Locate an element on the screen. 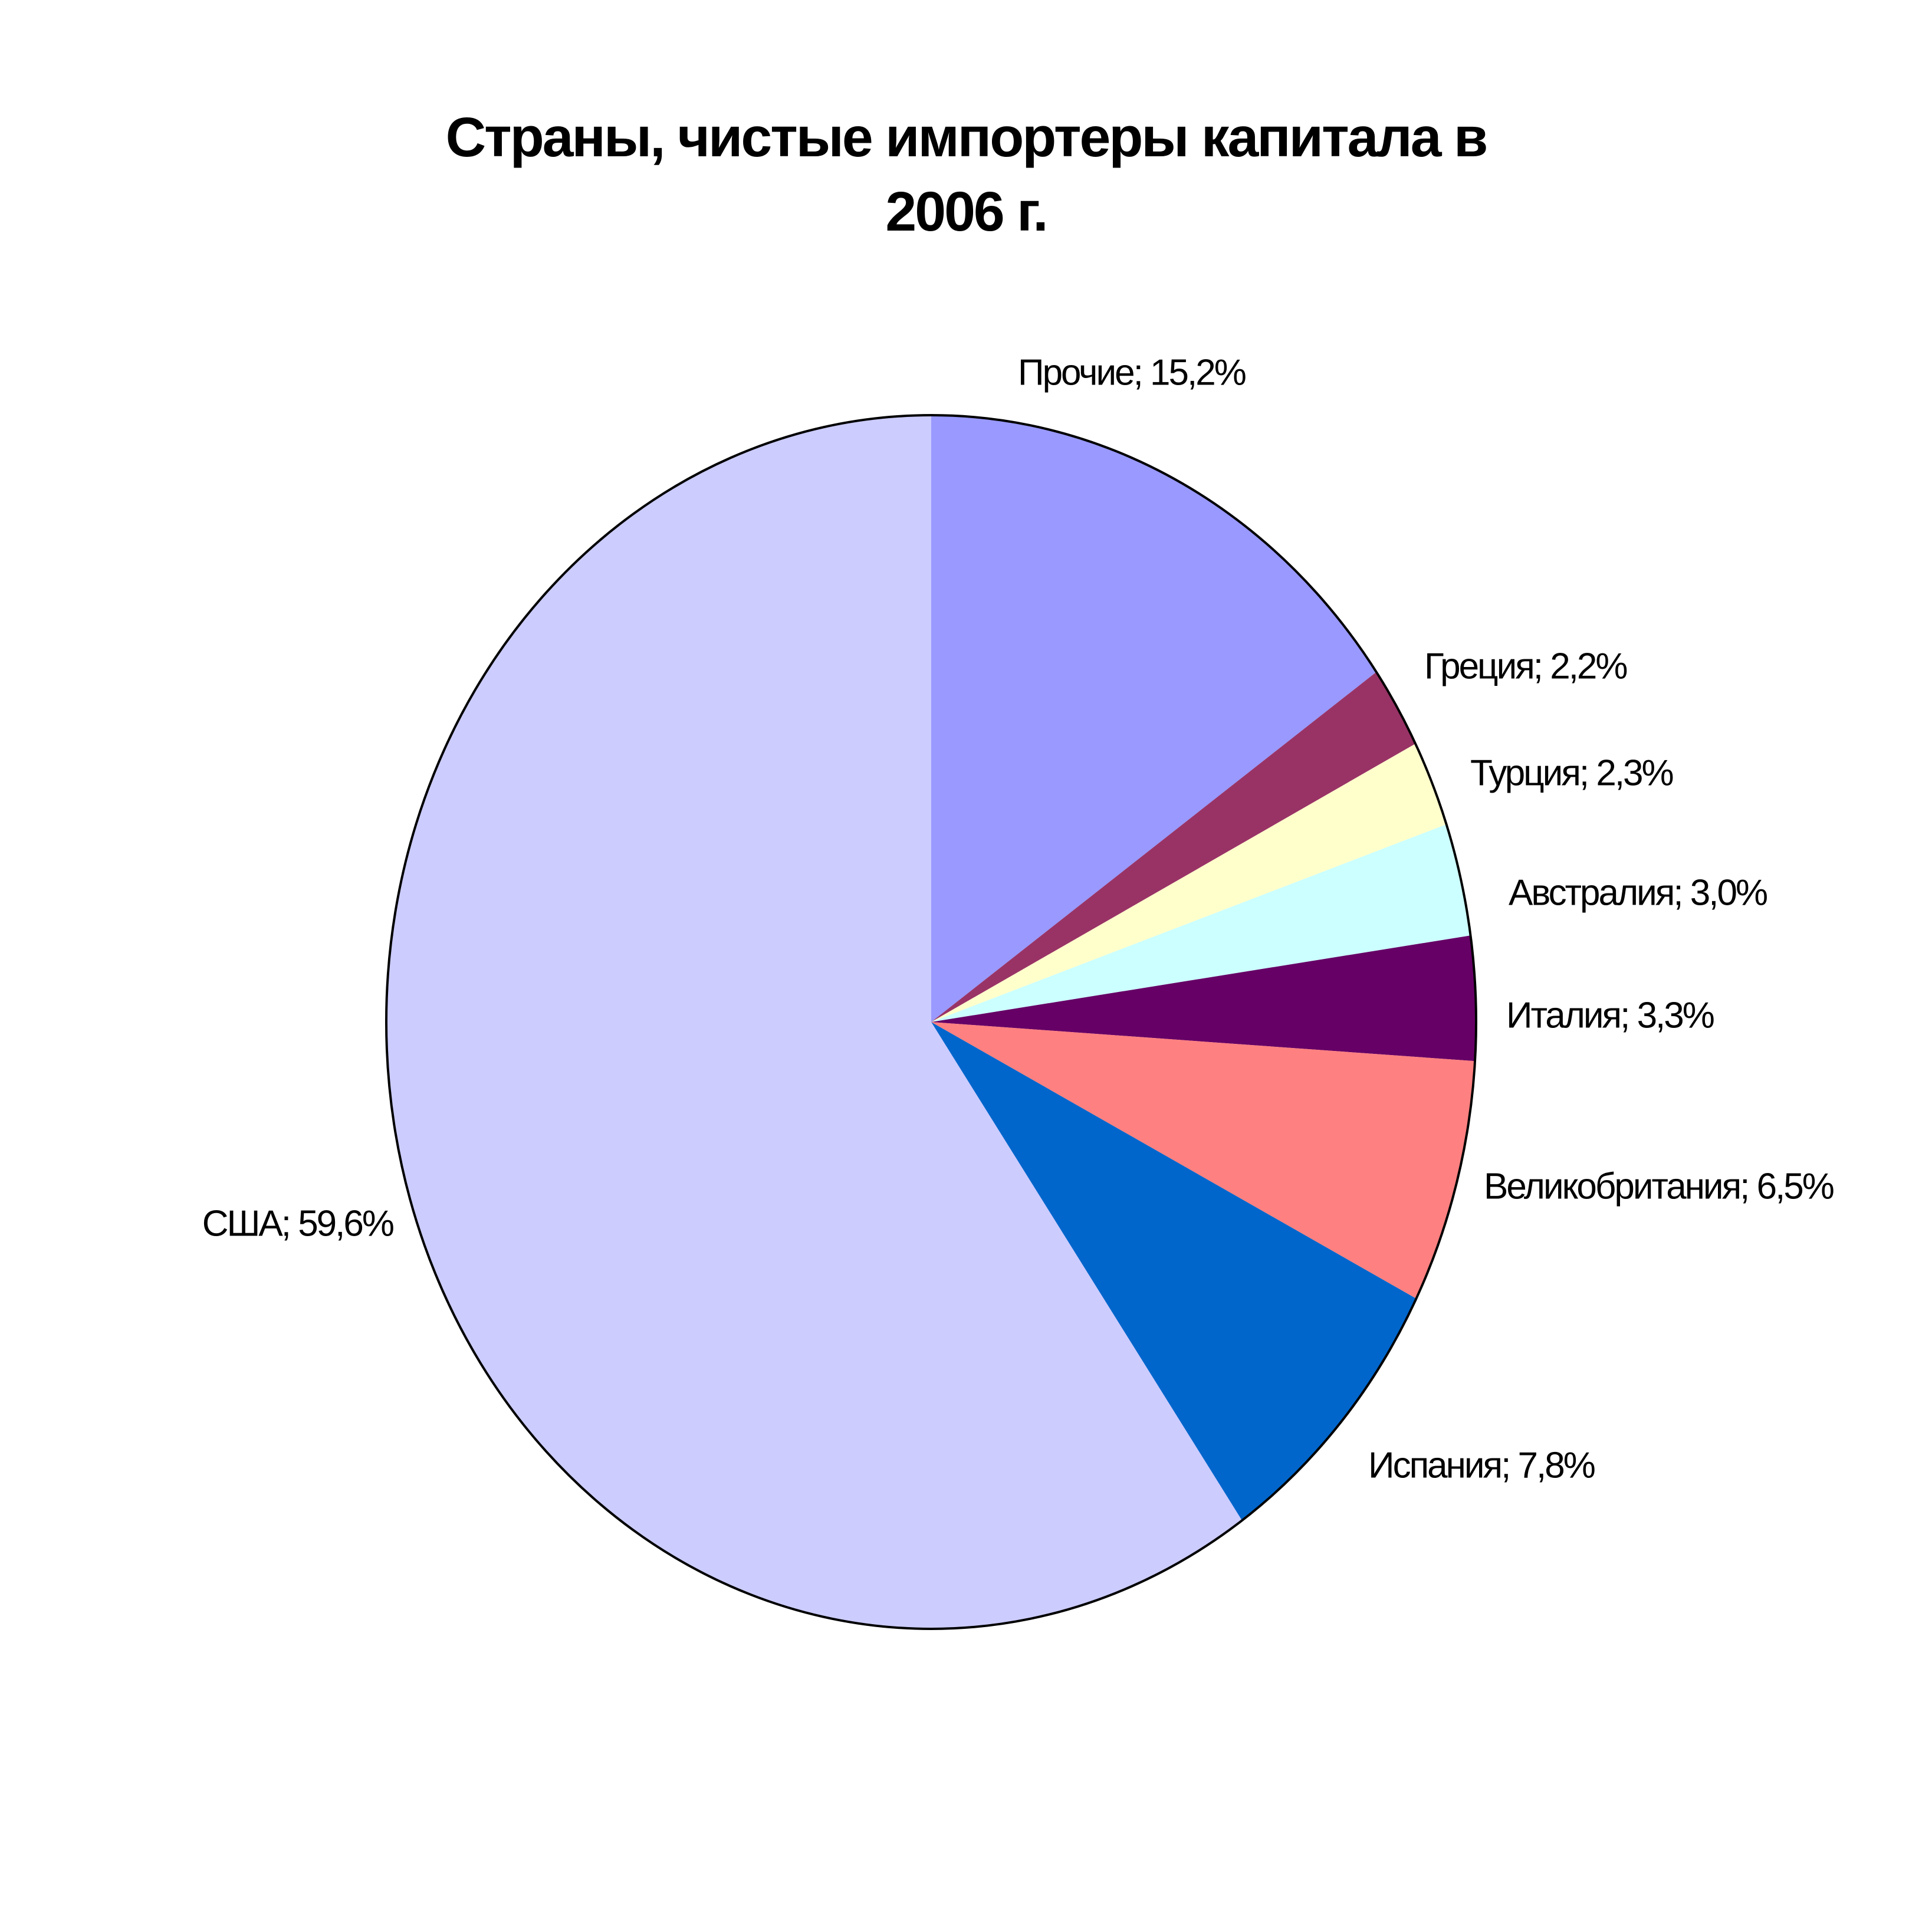  data-label: Великобритания; 6,5% is located at coordinates (1659, 1186).